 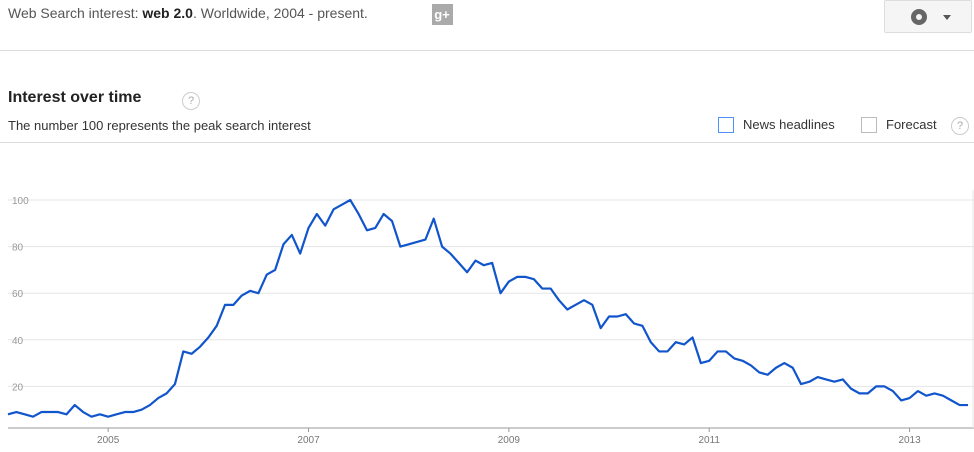 What do you see at coordinates (789, 124) in the screenshot?
I see `option-label: News headlines` at bounding box center [789, 124].